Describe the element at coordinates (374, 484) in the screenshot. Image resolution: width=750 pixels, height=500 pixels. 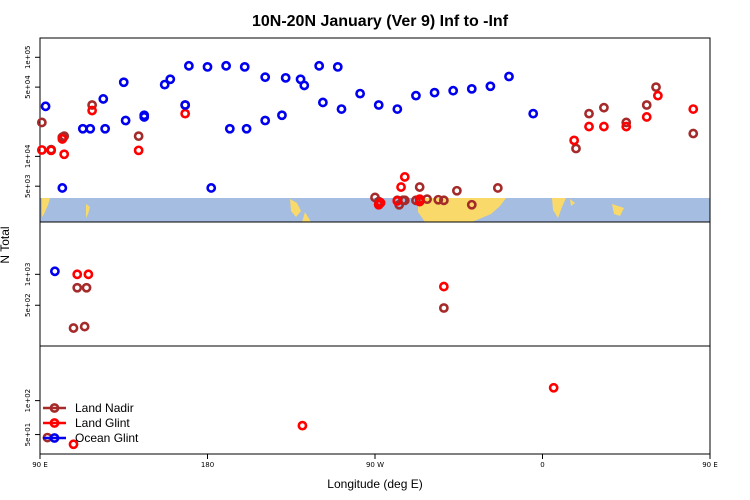
I see `x-axis-label: Longitude (deg E)` at that location.